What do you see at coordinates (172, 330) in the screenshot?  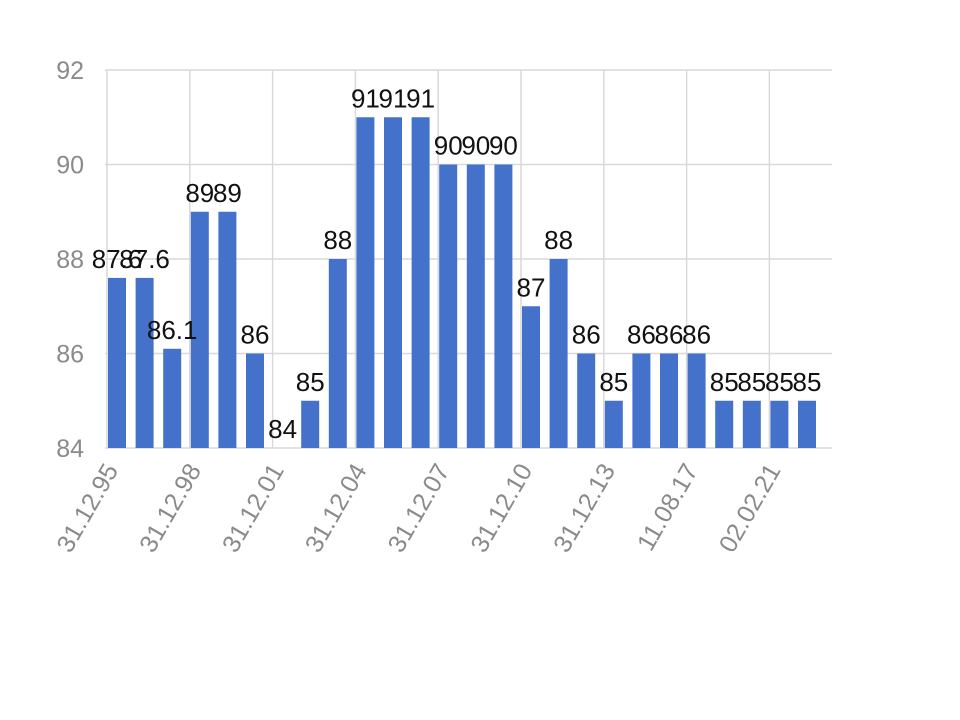 I see `data-label: 86.1` at bounding box center [172, 330].